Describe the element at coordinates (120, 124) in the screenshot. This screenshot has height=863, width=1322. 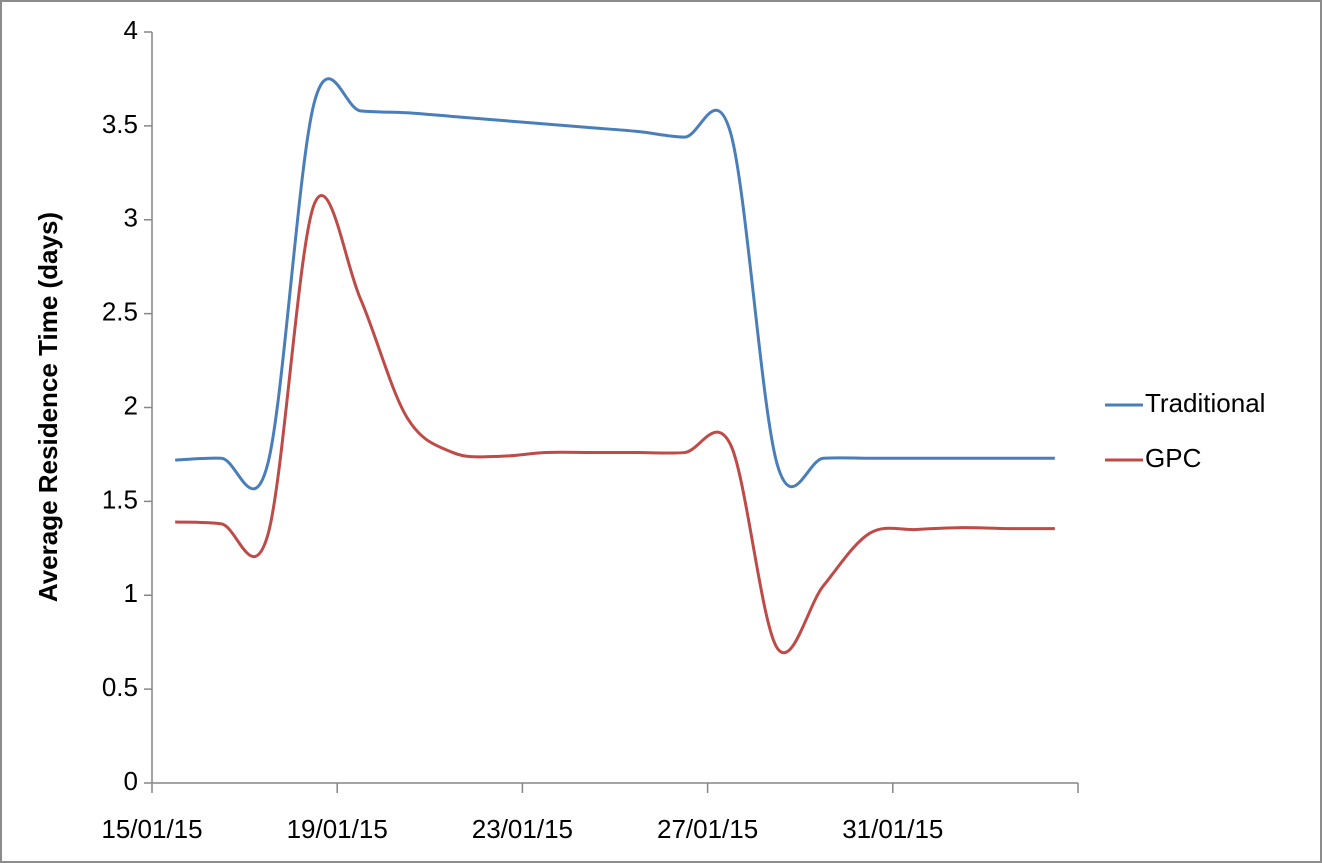
I see `y-tick-label: 3.5` at that location.